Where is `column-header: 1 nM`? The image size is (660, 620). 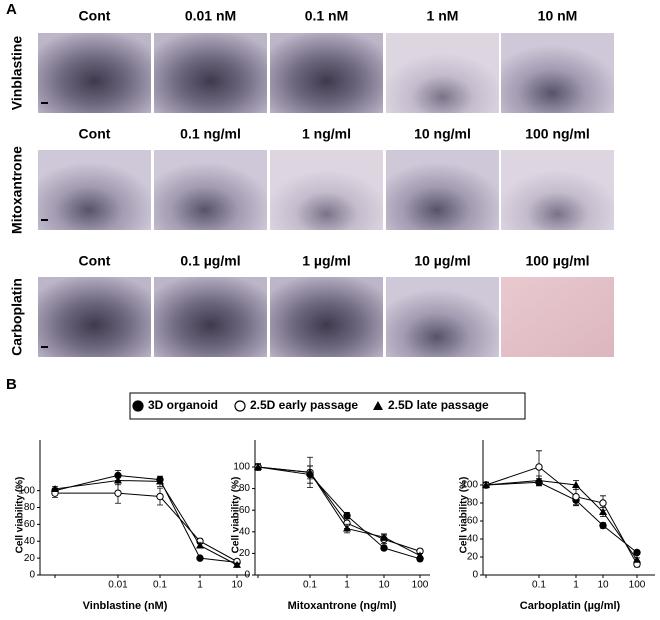
column-header: 1 nM is located at coordinates (443, 16).